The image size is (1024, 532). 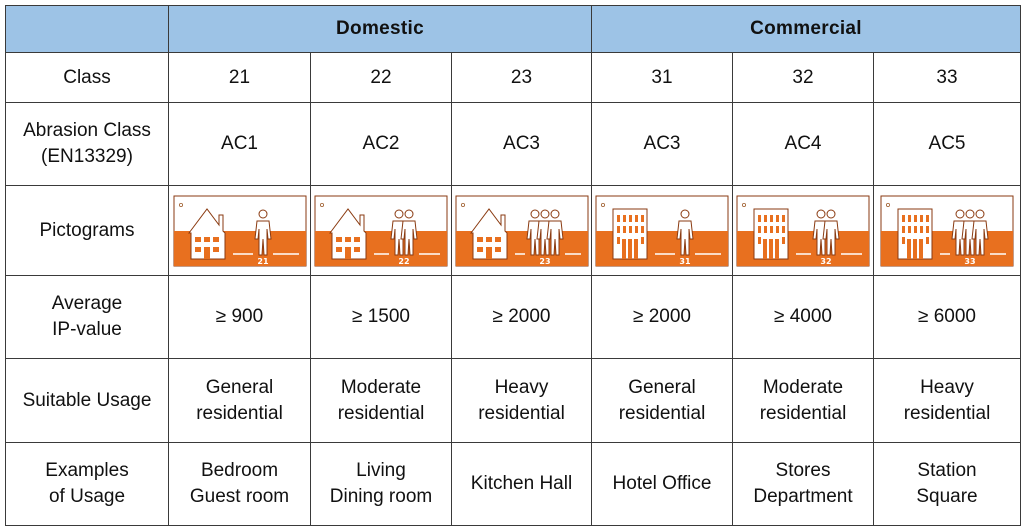 I want to click on example-value: Kitchen Hall, so click(x=521, y=484).